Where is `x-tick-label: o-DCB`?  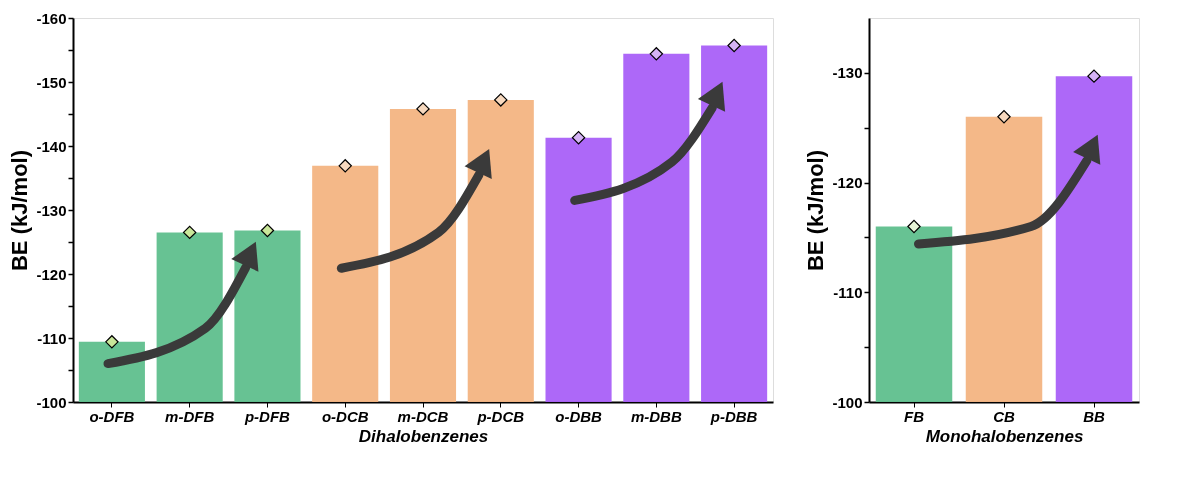 x-tick-label: o-DCB is located at coordinates (345, 416).